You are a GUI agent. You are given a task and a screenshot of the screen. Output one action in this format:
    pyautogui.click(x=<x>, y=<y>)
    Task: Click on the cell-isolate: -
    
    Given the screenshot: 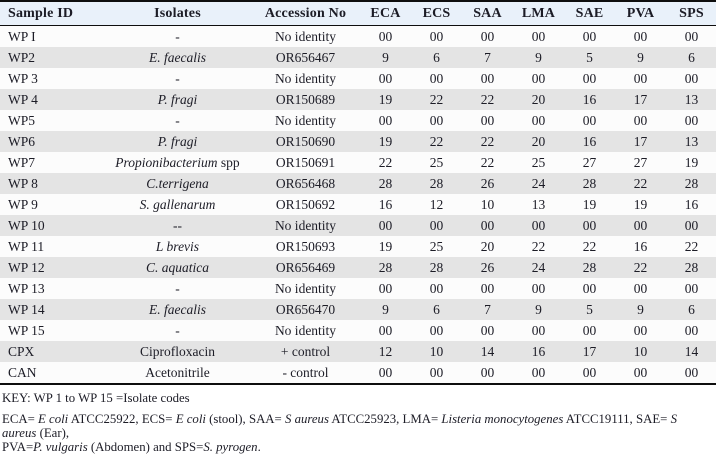 What is the action you would take?
    pyautogui.click(x=177, y=36)
    